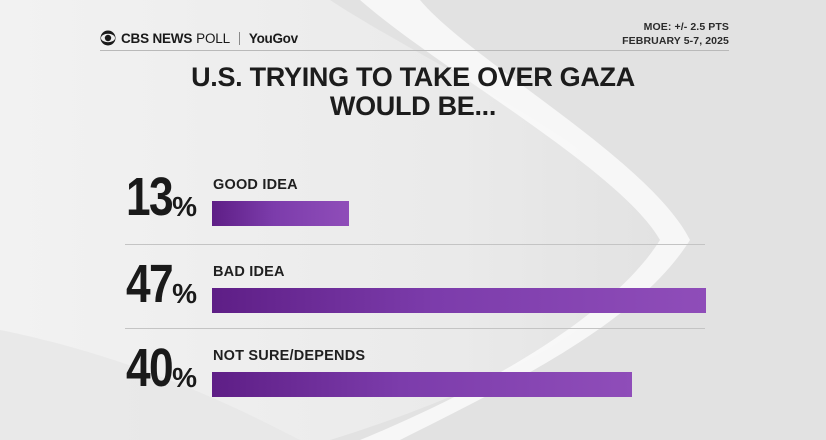  I want to click on brand-poll-text: POLL, so click(213, 38).